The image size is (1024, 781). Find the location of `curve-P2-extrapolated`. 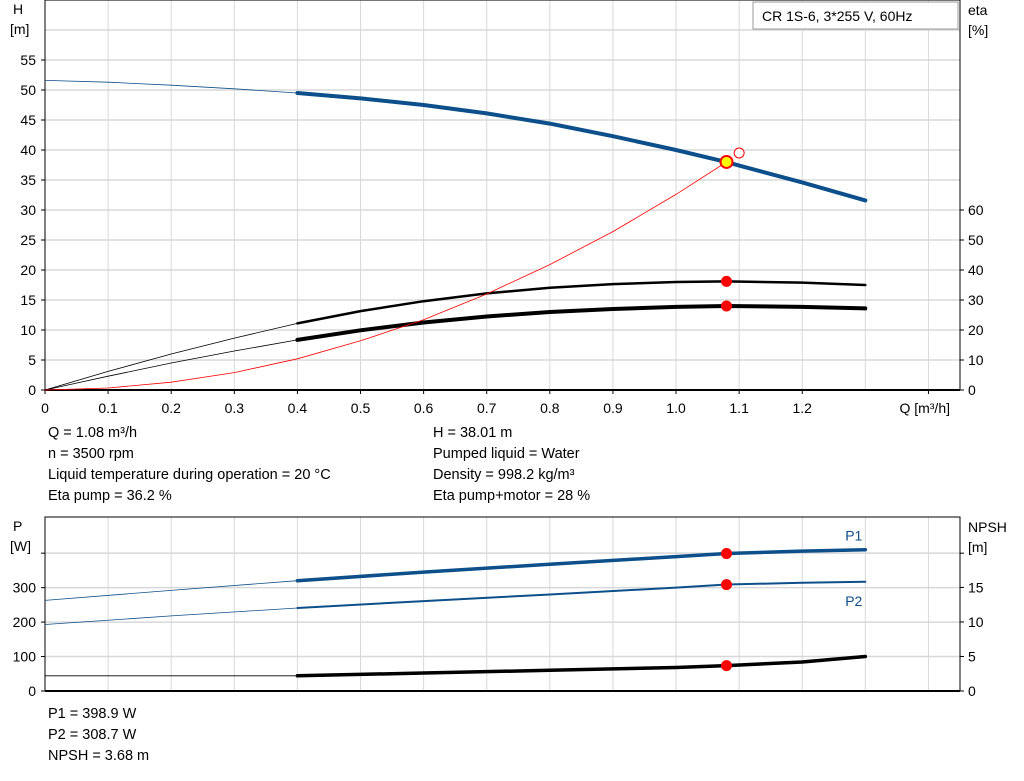

curve-P2-extrapolated is located at coordinates (171, 616).